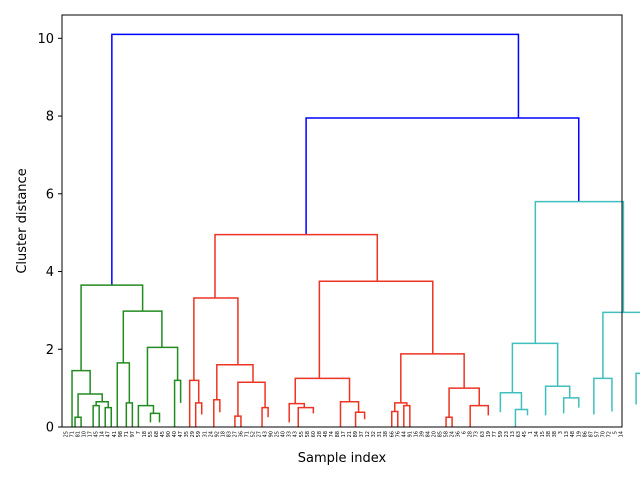 The height and width of the screenshot is (480, 640). I want to click on y-axis-ticks: 0 2 4 6 8 10, so click(49, 234).